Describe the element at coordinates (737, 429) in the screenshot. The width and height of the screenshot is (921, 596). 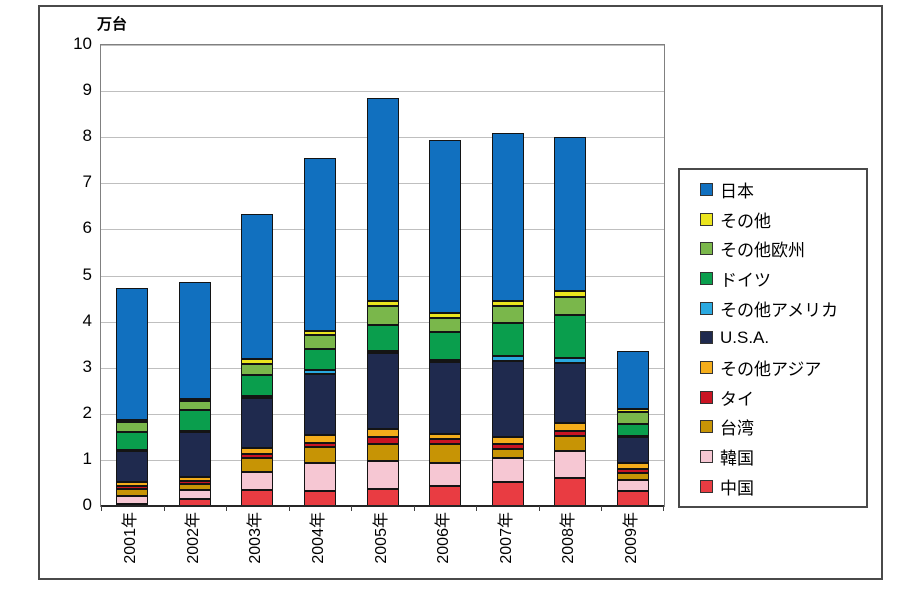
I see `legend-label: 台湾` at that location.